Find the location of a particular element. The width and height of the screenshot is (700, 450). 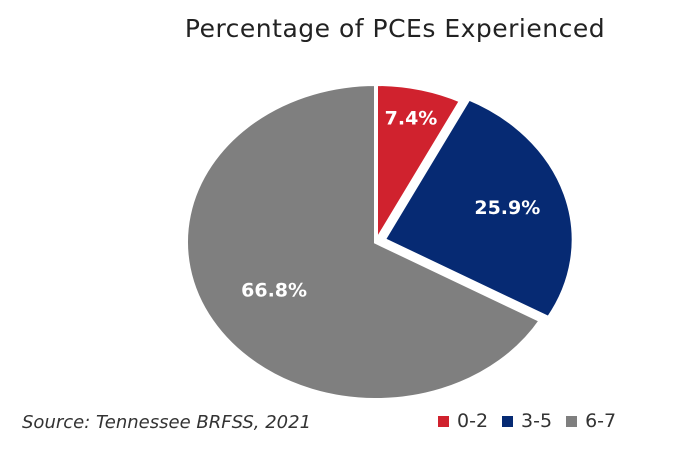

legend: 0-2 3-5 6-7 is located at coordinates (527, 421).